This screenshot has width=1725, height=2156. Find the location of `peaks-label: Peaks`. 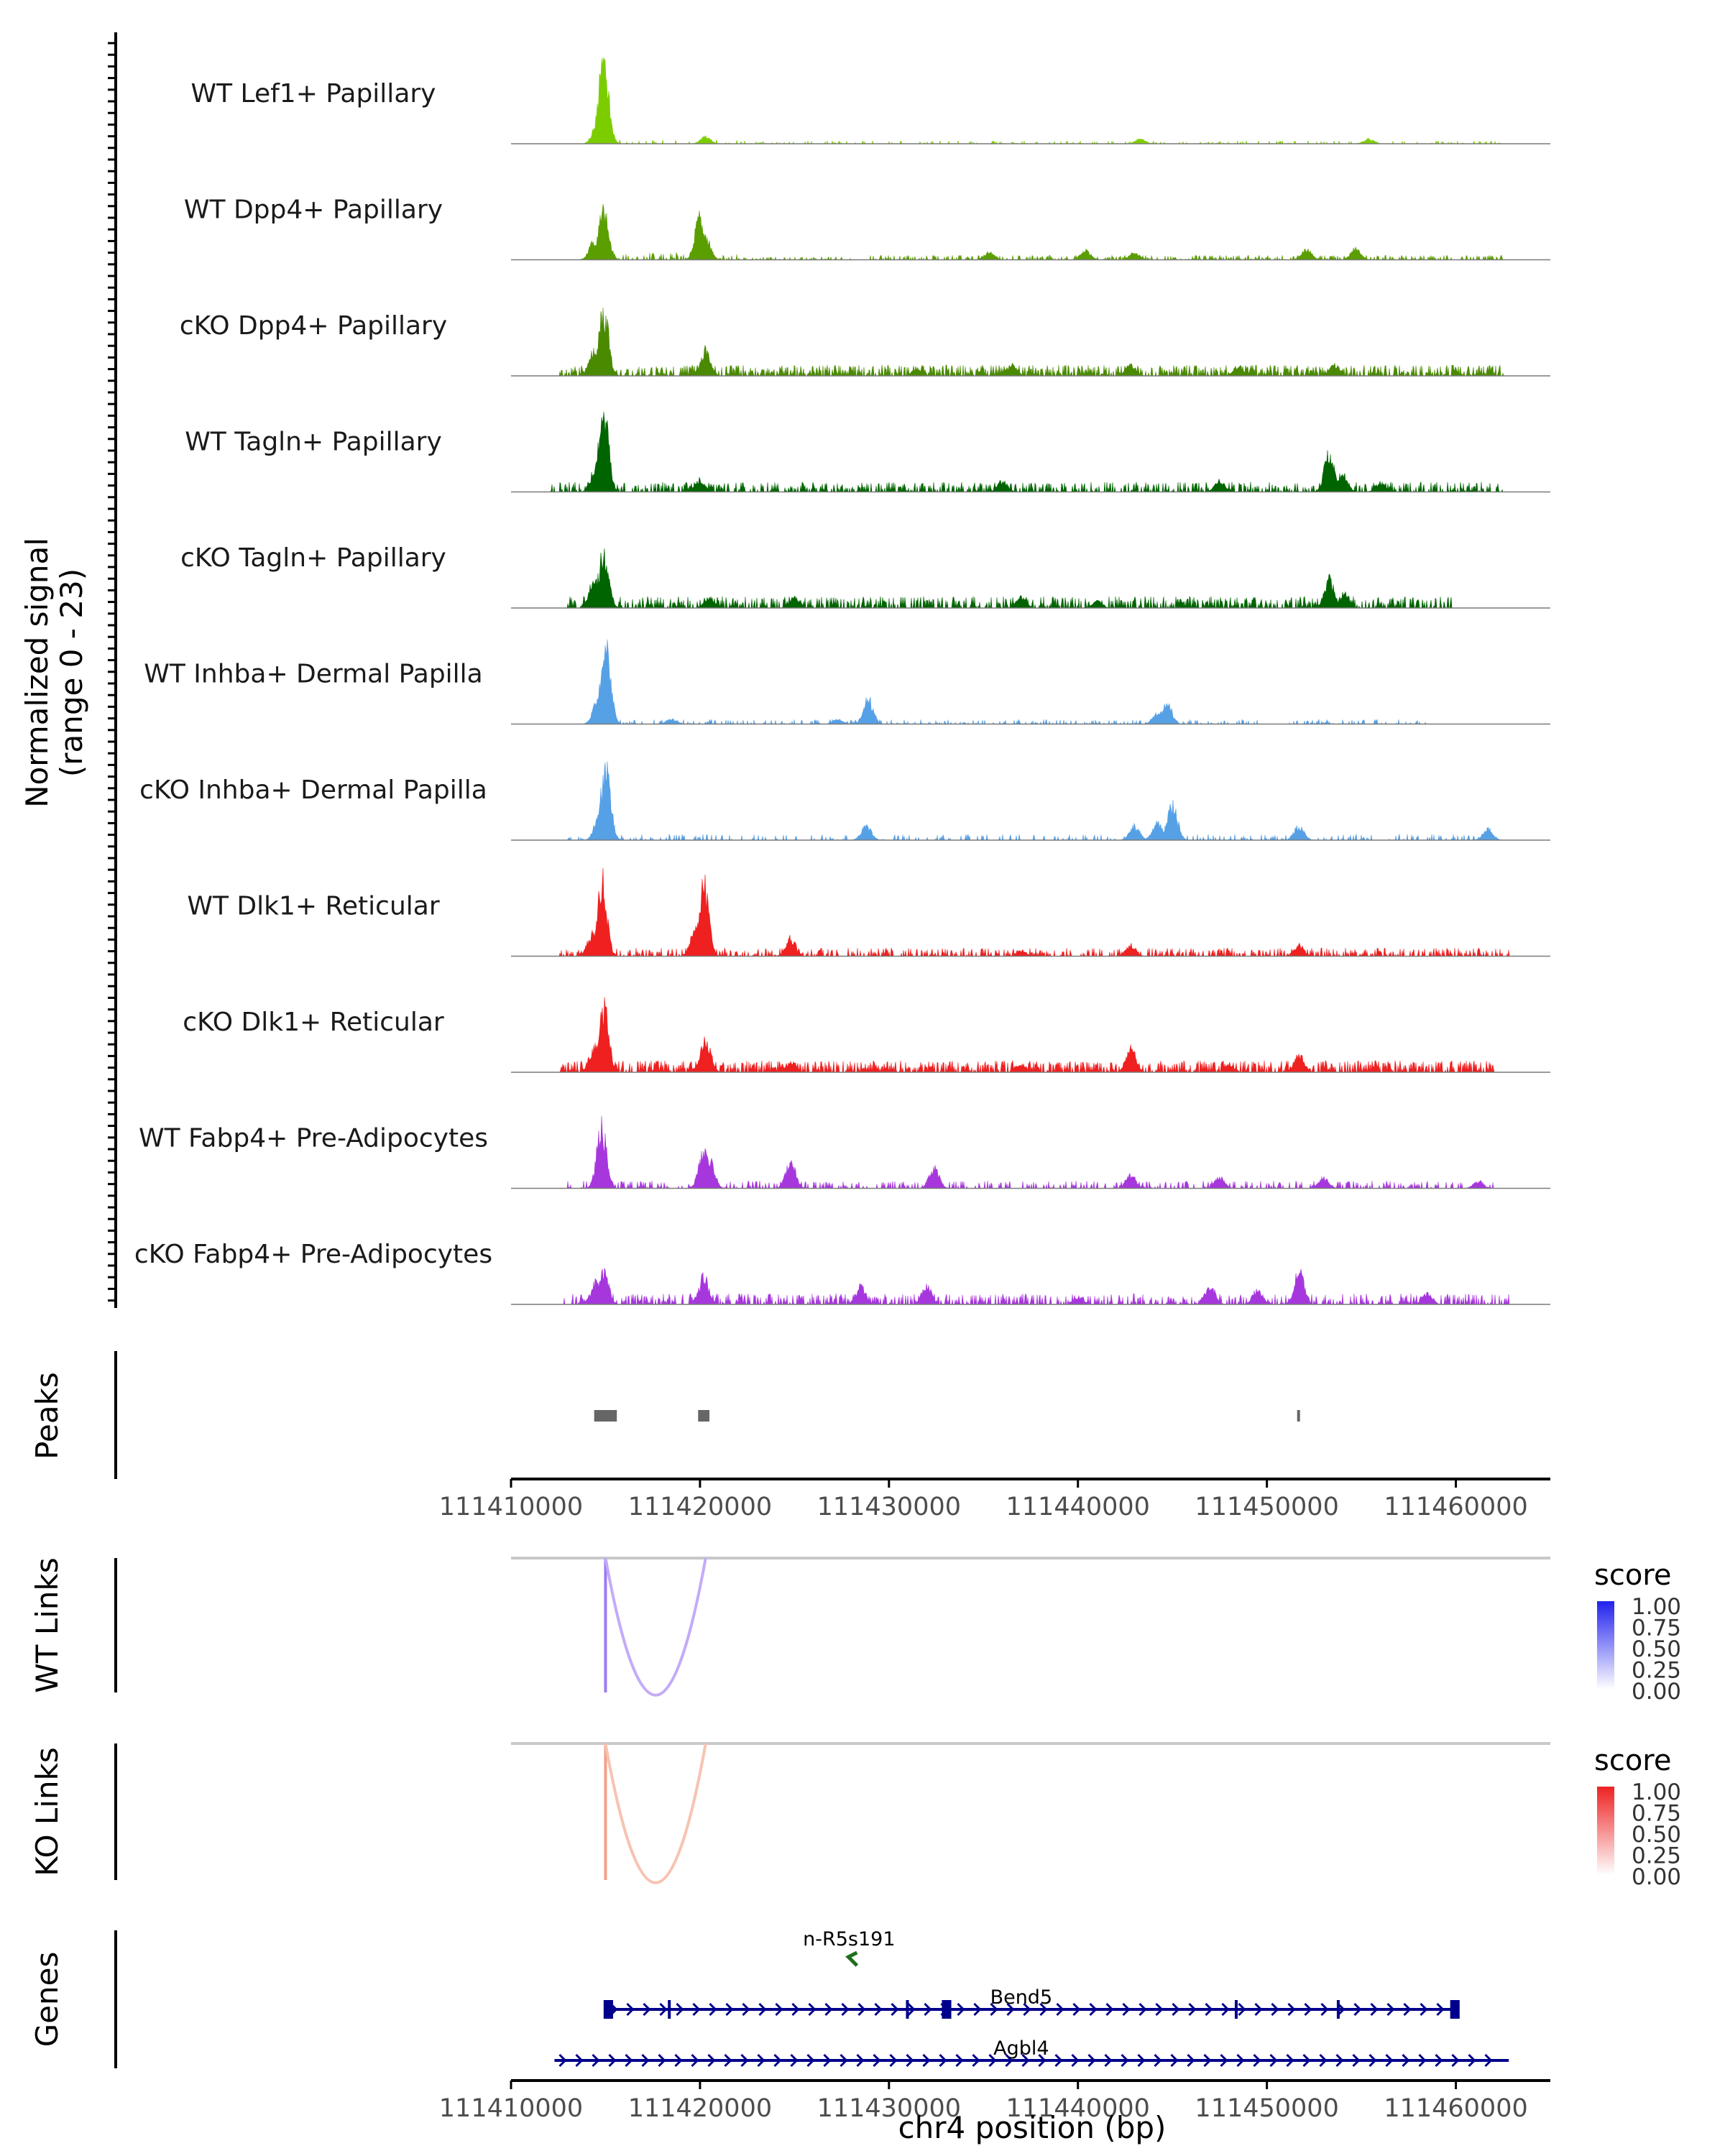

peaks-label: Peaks is located at coordinates (47, 1416).